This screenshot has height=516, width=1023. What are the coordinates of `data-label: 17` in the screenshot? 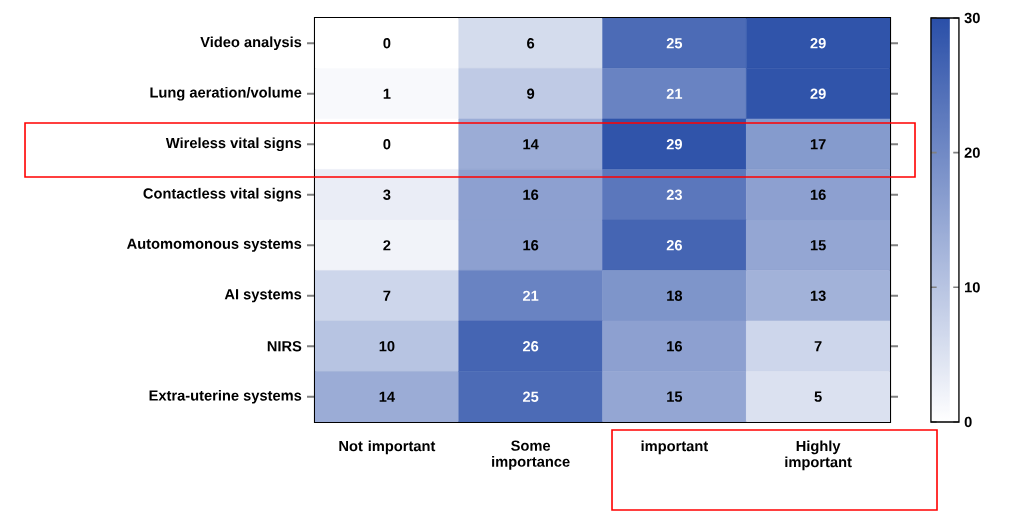 It's located at (818, 144).